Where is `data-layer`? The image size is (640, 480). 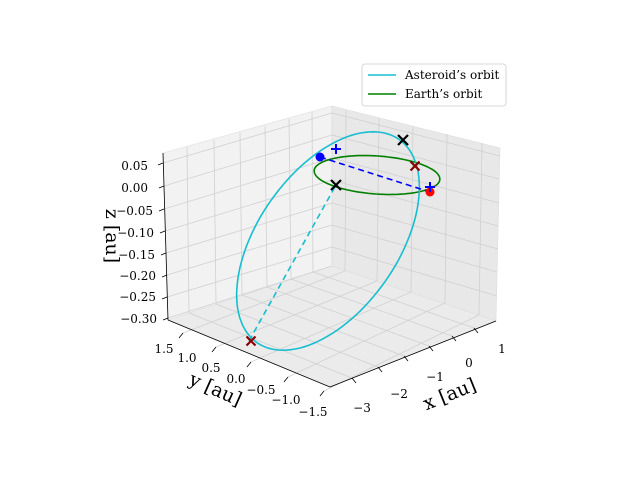
data-layer is located at coordinates (338, 241).